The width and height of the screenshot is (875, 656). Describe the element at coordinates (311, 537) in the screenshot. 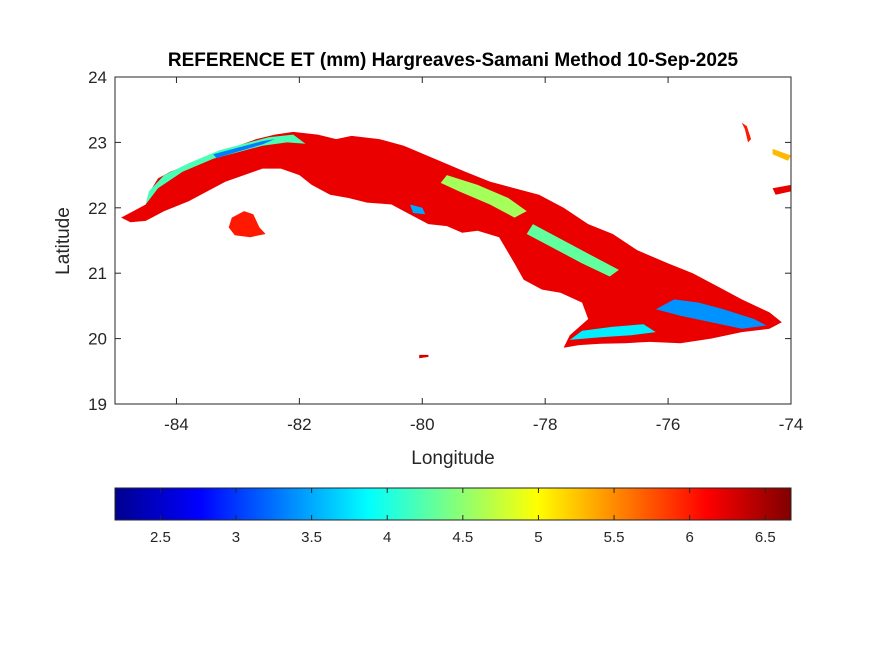

I see `colorbar-tick-label: 3.5` at that location.